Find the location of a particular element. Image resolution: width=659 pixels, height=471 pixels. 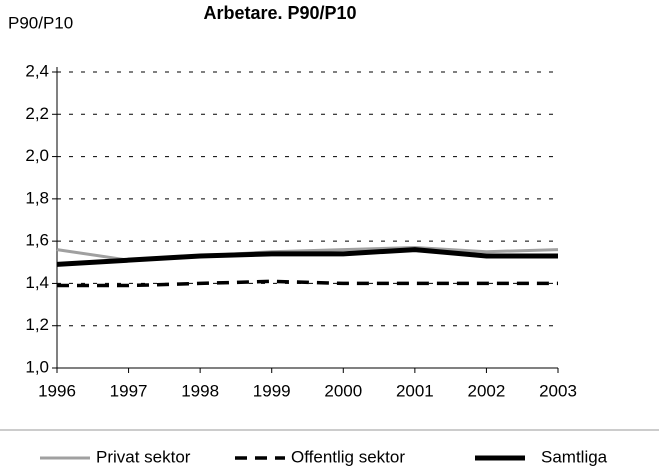

y-tick-label: 2,0 is located at coordinates (37, 155).